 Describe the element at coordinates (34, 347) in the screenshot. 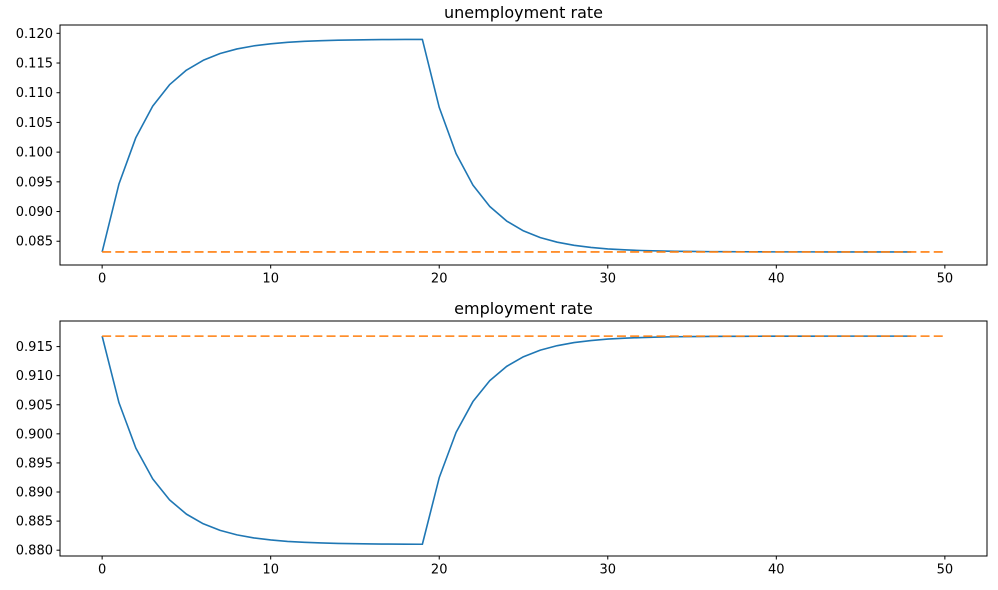

I see `y-tick-label: 0.915` at that location.